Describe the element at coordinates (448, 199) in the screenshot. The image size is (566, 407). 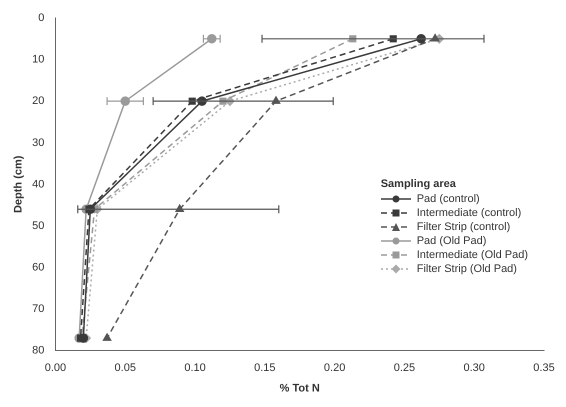
I see `legend-label: Pad (control)` at that location.